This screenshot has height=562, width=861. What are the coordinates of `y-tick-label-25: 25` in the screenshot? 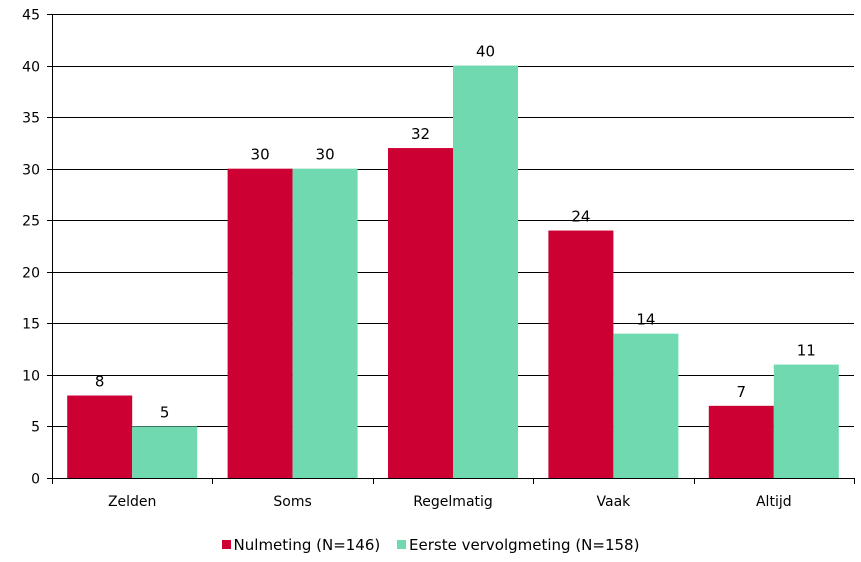 It's located at (31, 222).